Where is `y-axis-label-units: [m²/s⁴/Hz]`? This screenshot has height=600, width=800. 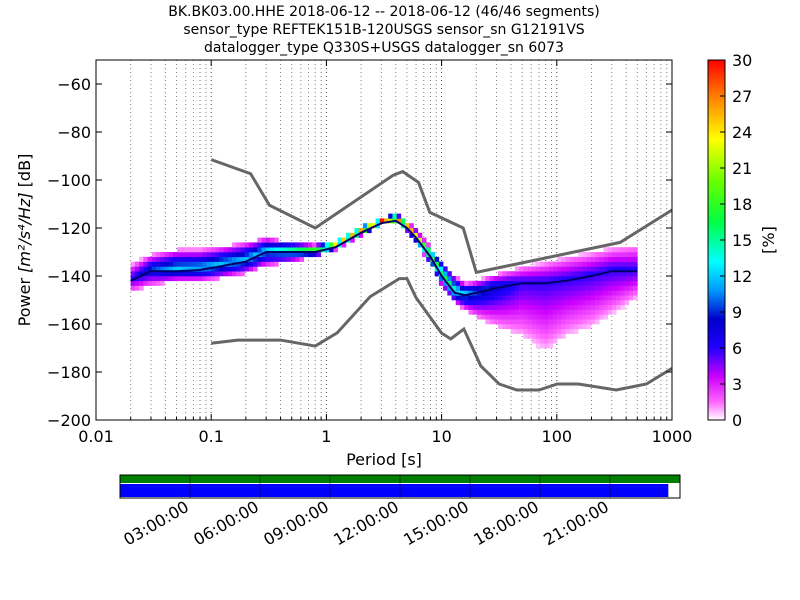
y-axis-label-units: [m²/s⁴/Hz] is located at coordinates (24, 232).